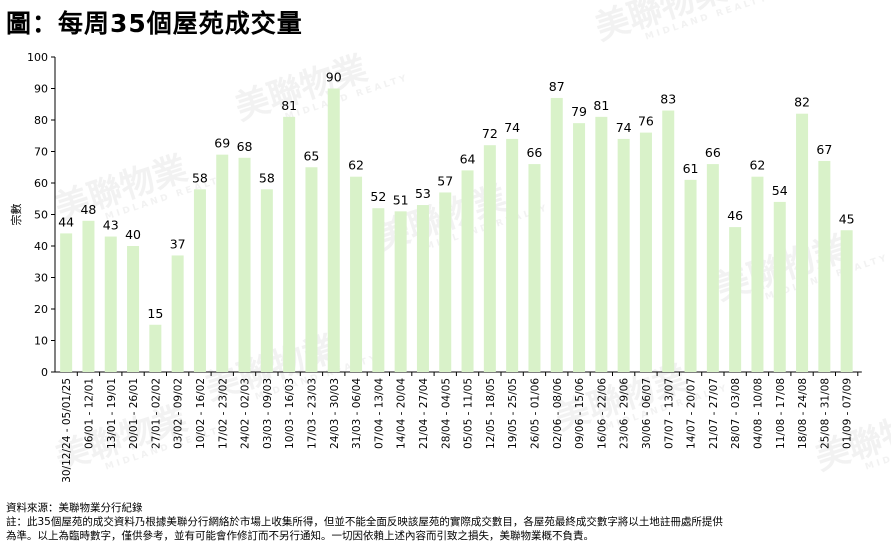  I want to click on x-tick-label: 01/09 - 07/09, so click(848, 413).